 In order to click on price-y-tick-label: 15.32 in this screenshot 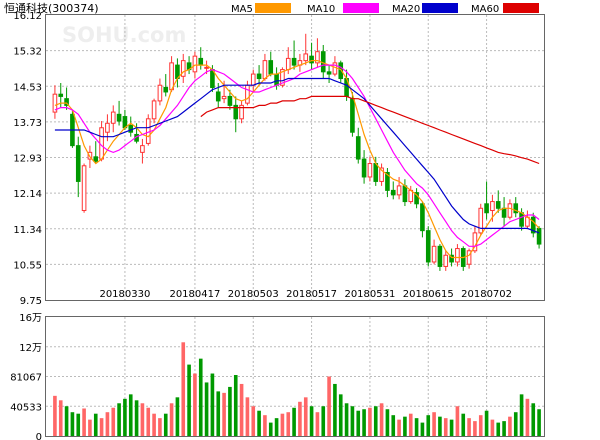, I will do `click(27, 52)`.